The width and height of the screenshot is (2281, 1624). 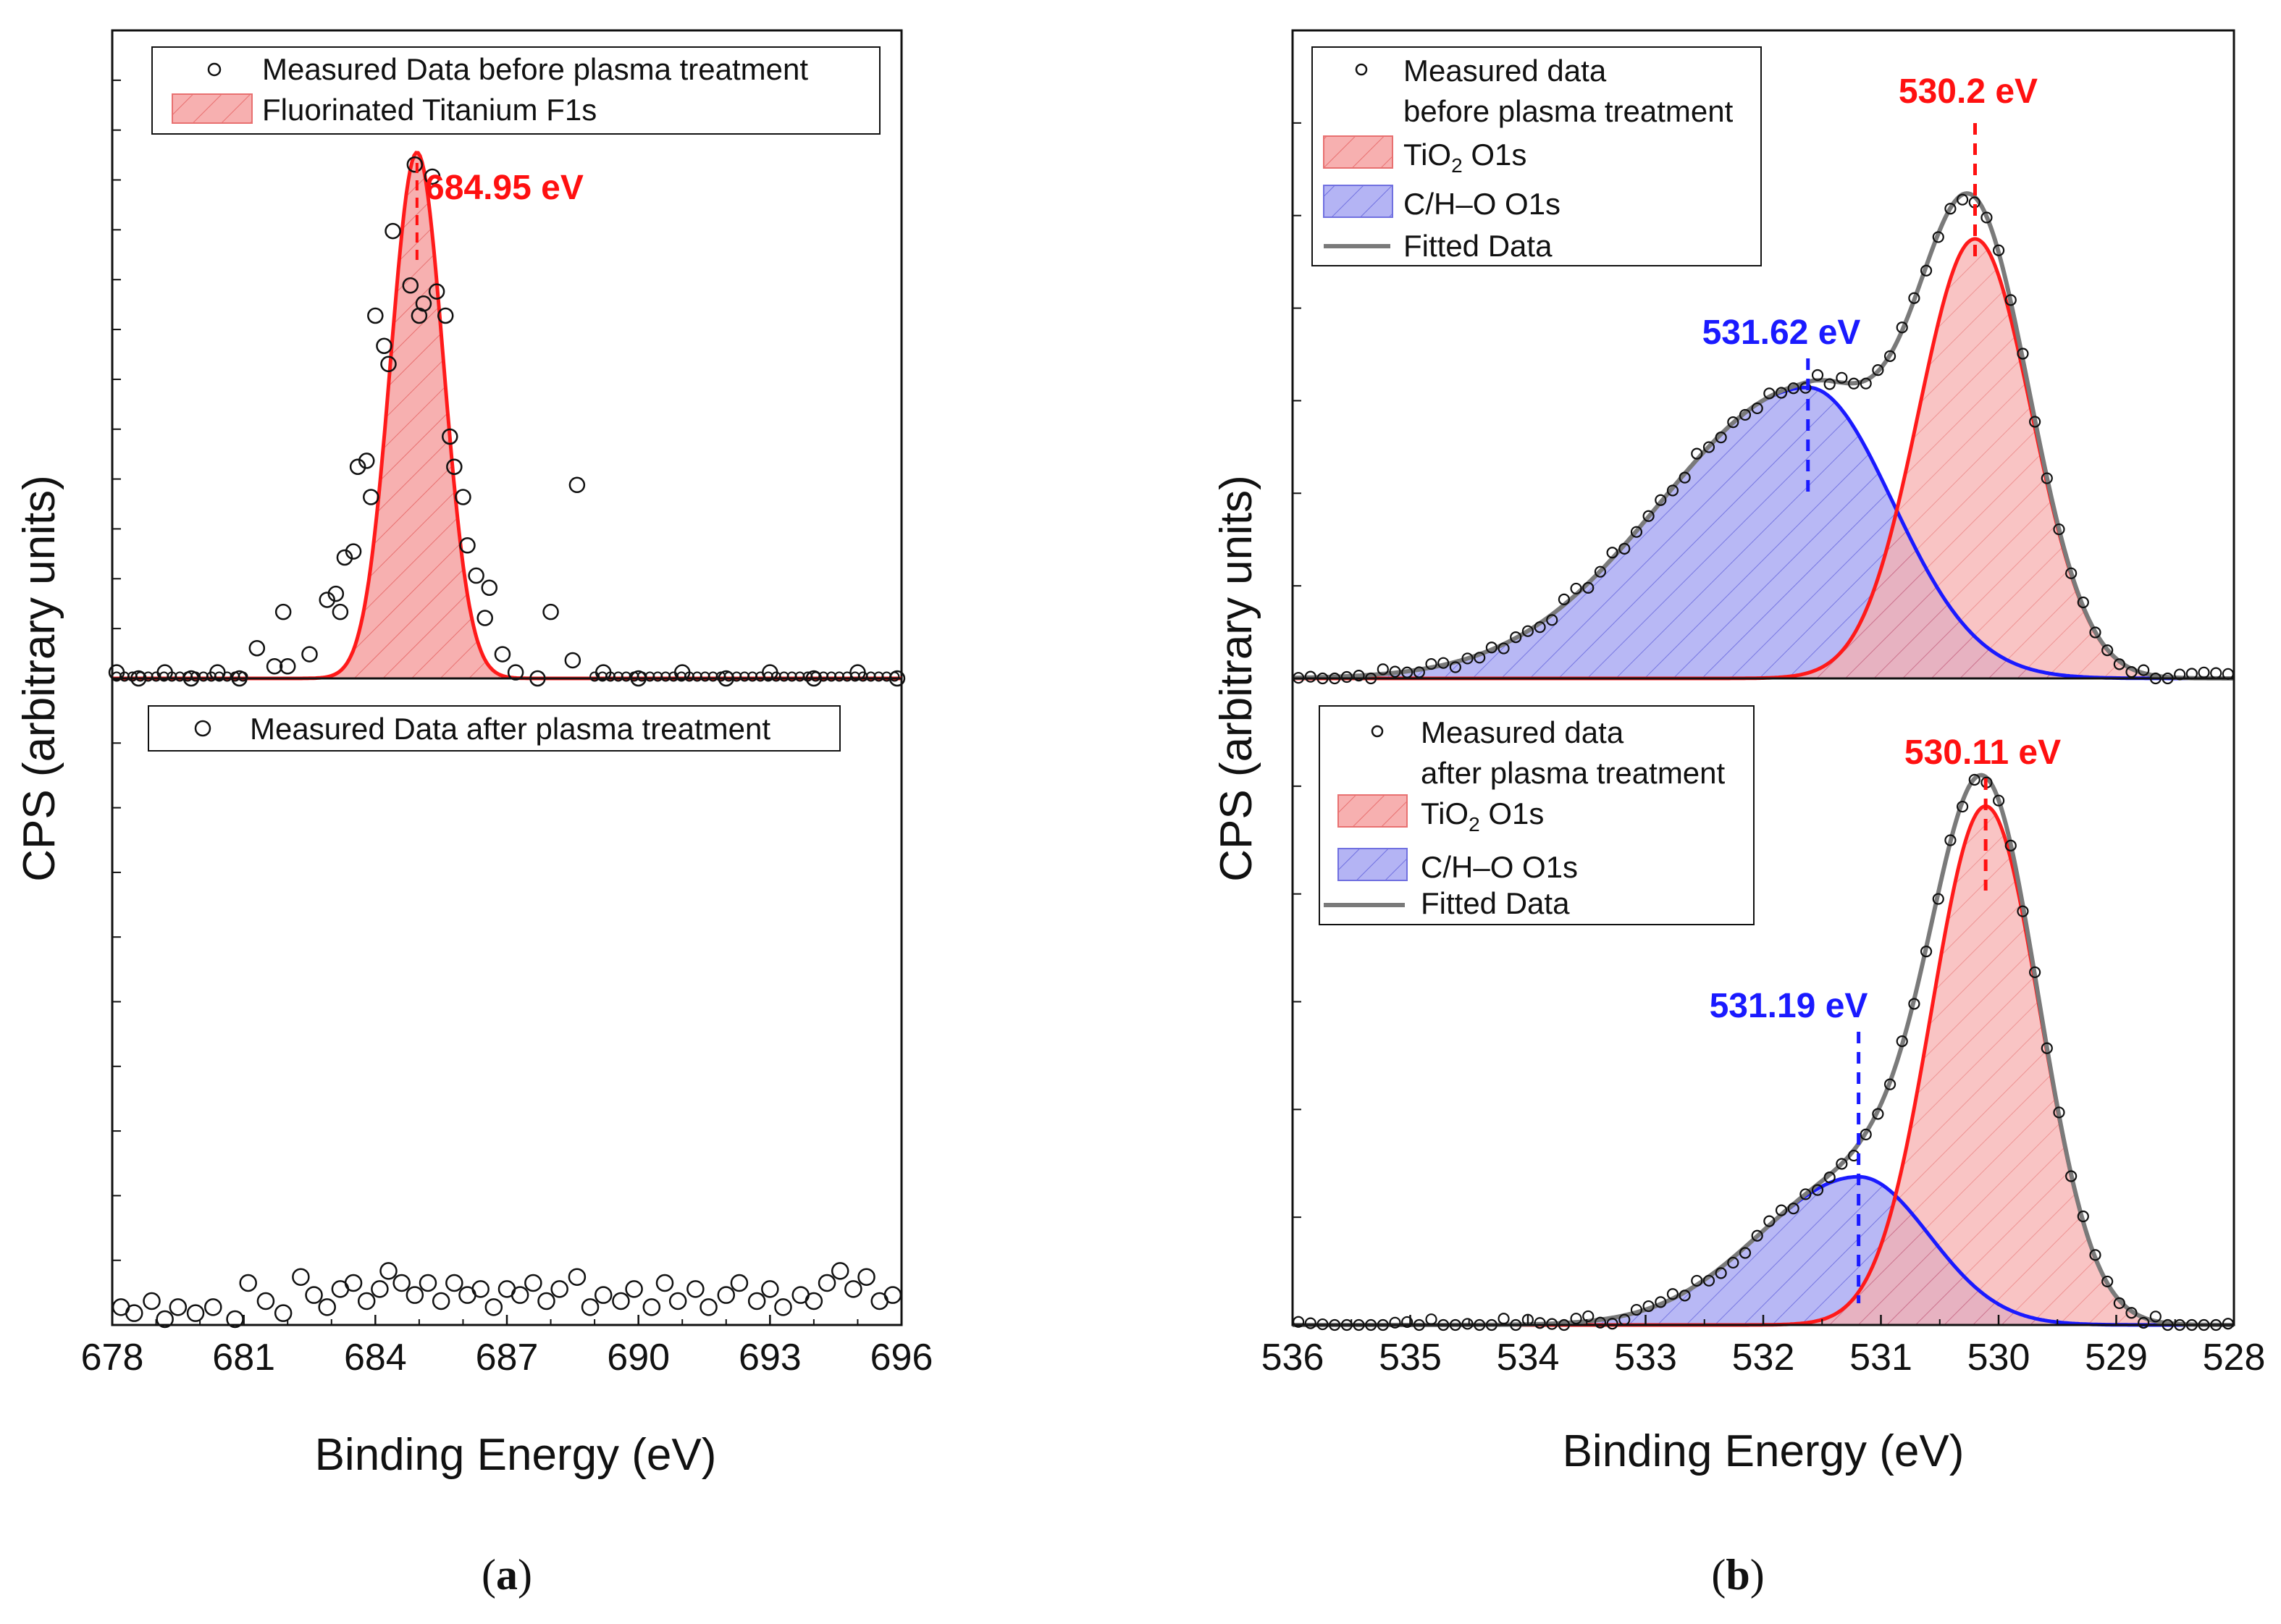 I want to click on x-tick-label: 534, so click(x=1528, y=1358).